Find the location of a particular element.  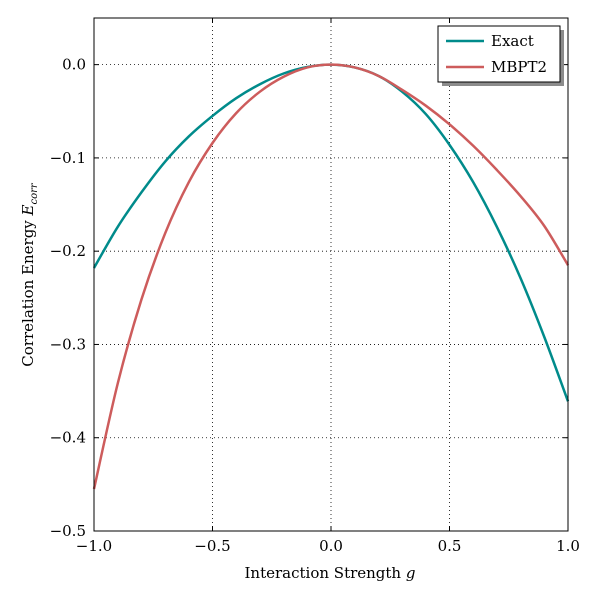

x-tick-label: 1.0 is located at coordinates (568, 546).